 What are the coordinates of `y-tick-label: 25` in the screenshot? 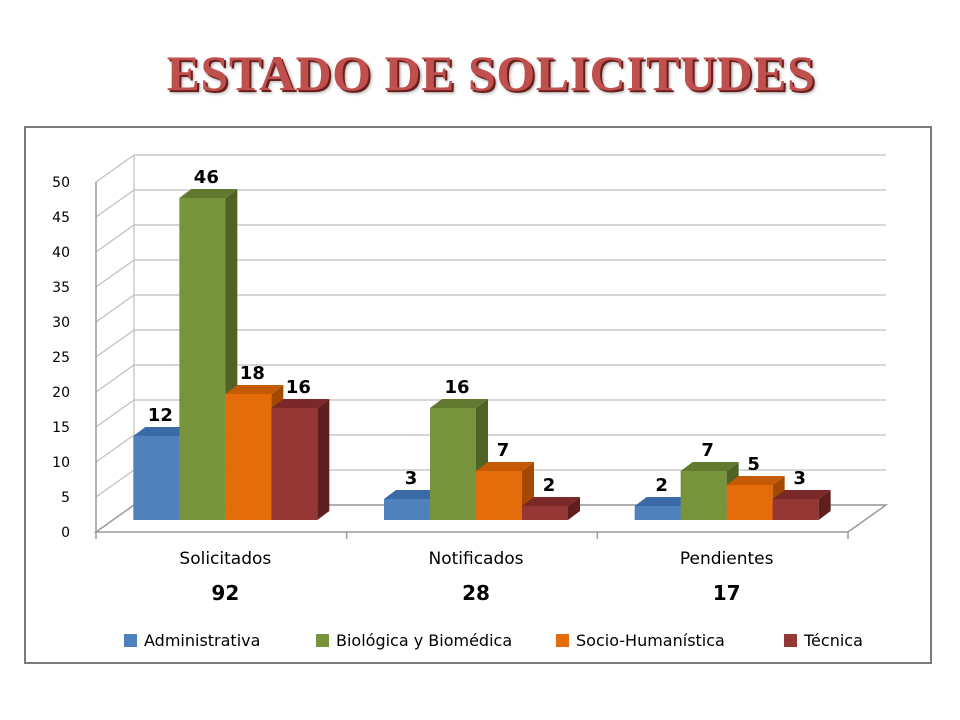 It's located at (61, 358).